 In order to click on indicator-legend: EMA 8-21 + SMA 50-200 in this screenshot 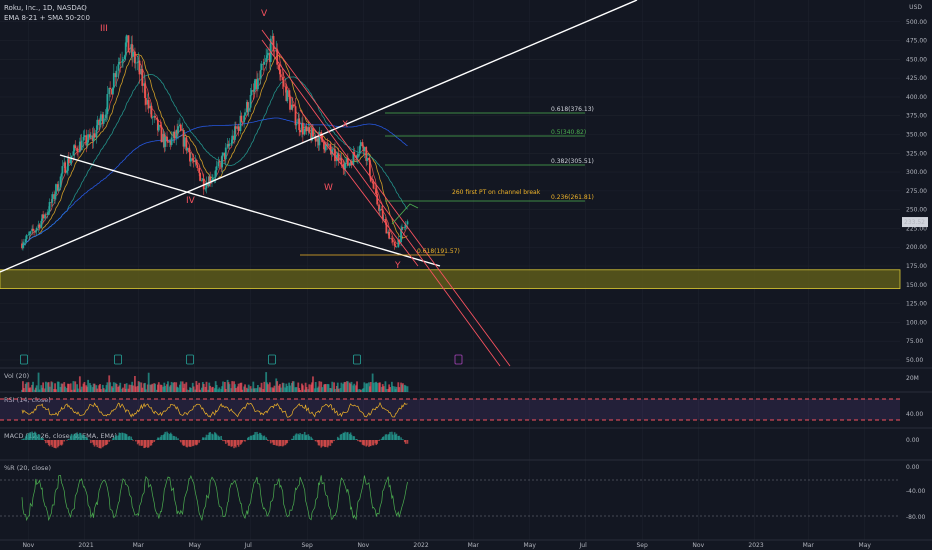, I will do `click(47, 18)`.